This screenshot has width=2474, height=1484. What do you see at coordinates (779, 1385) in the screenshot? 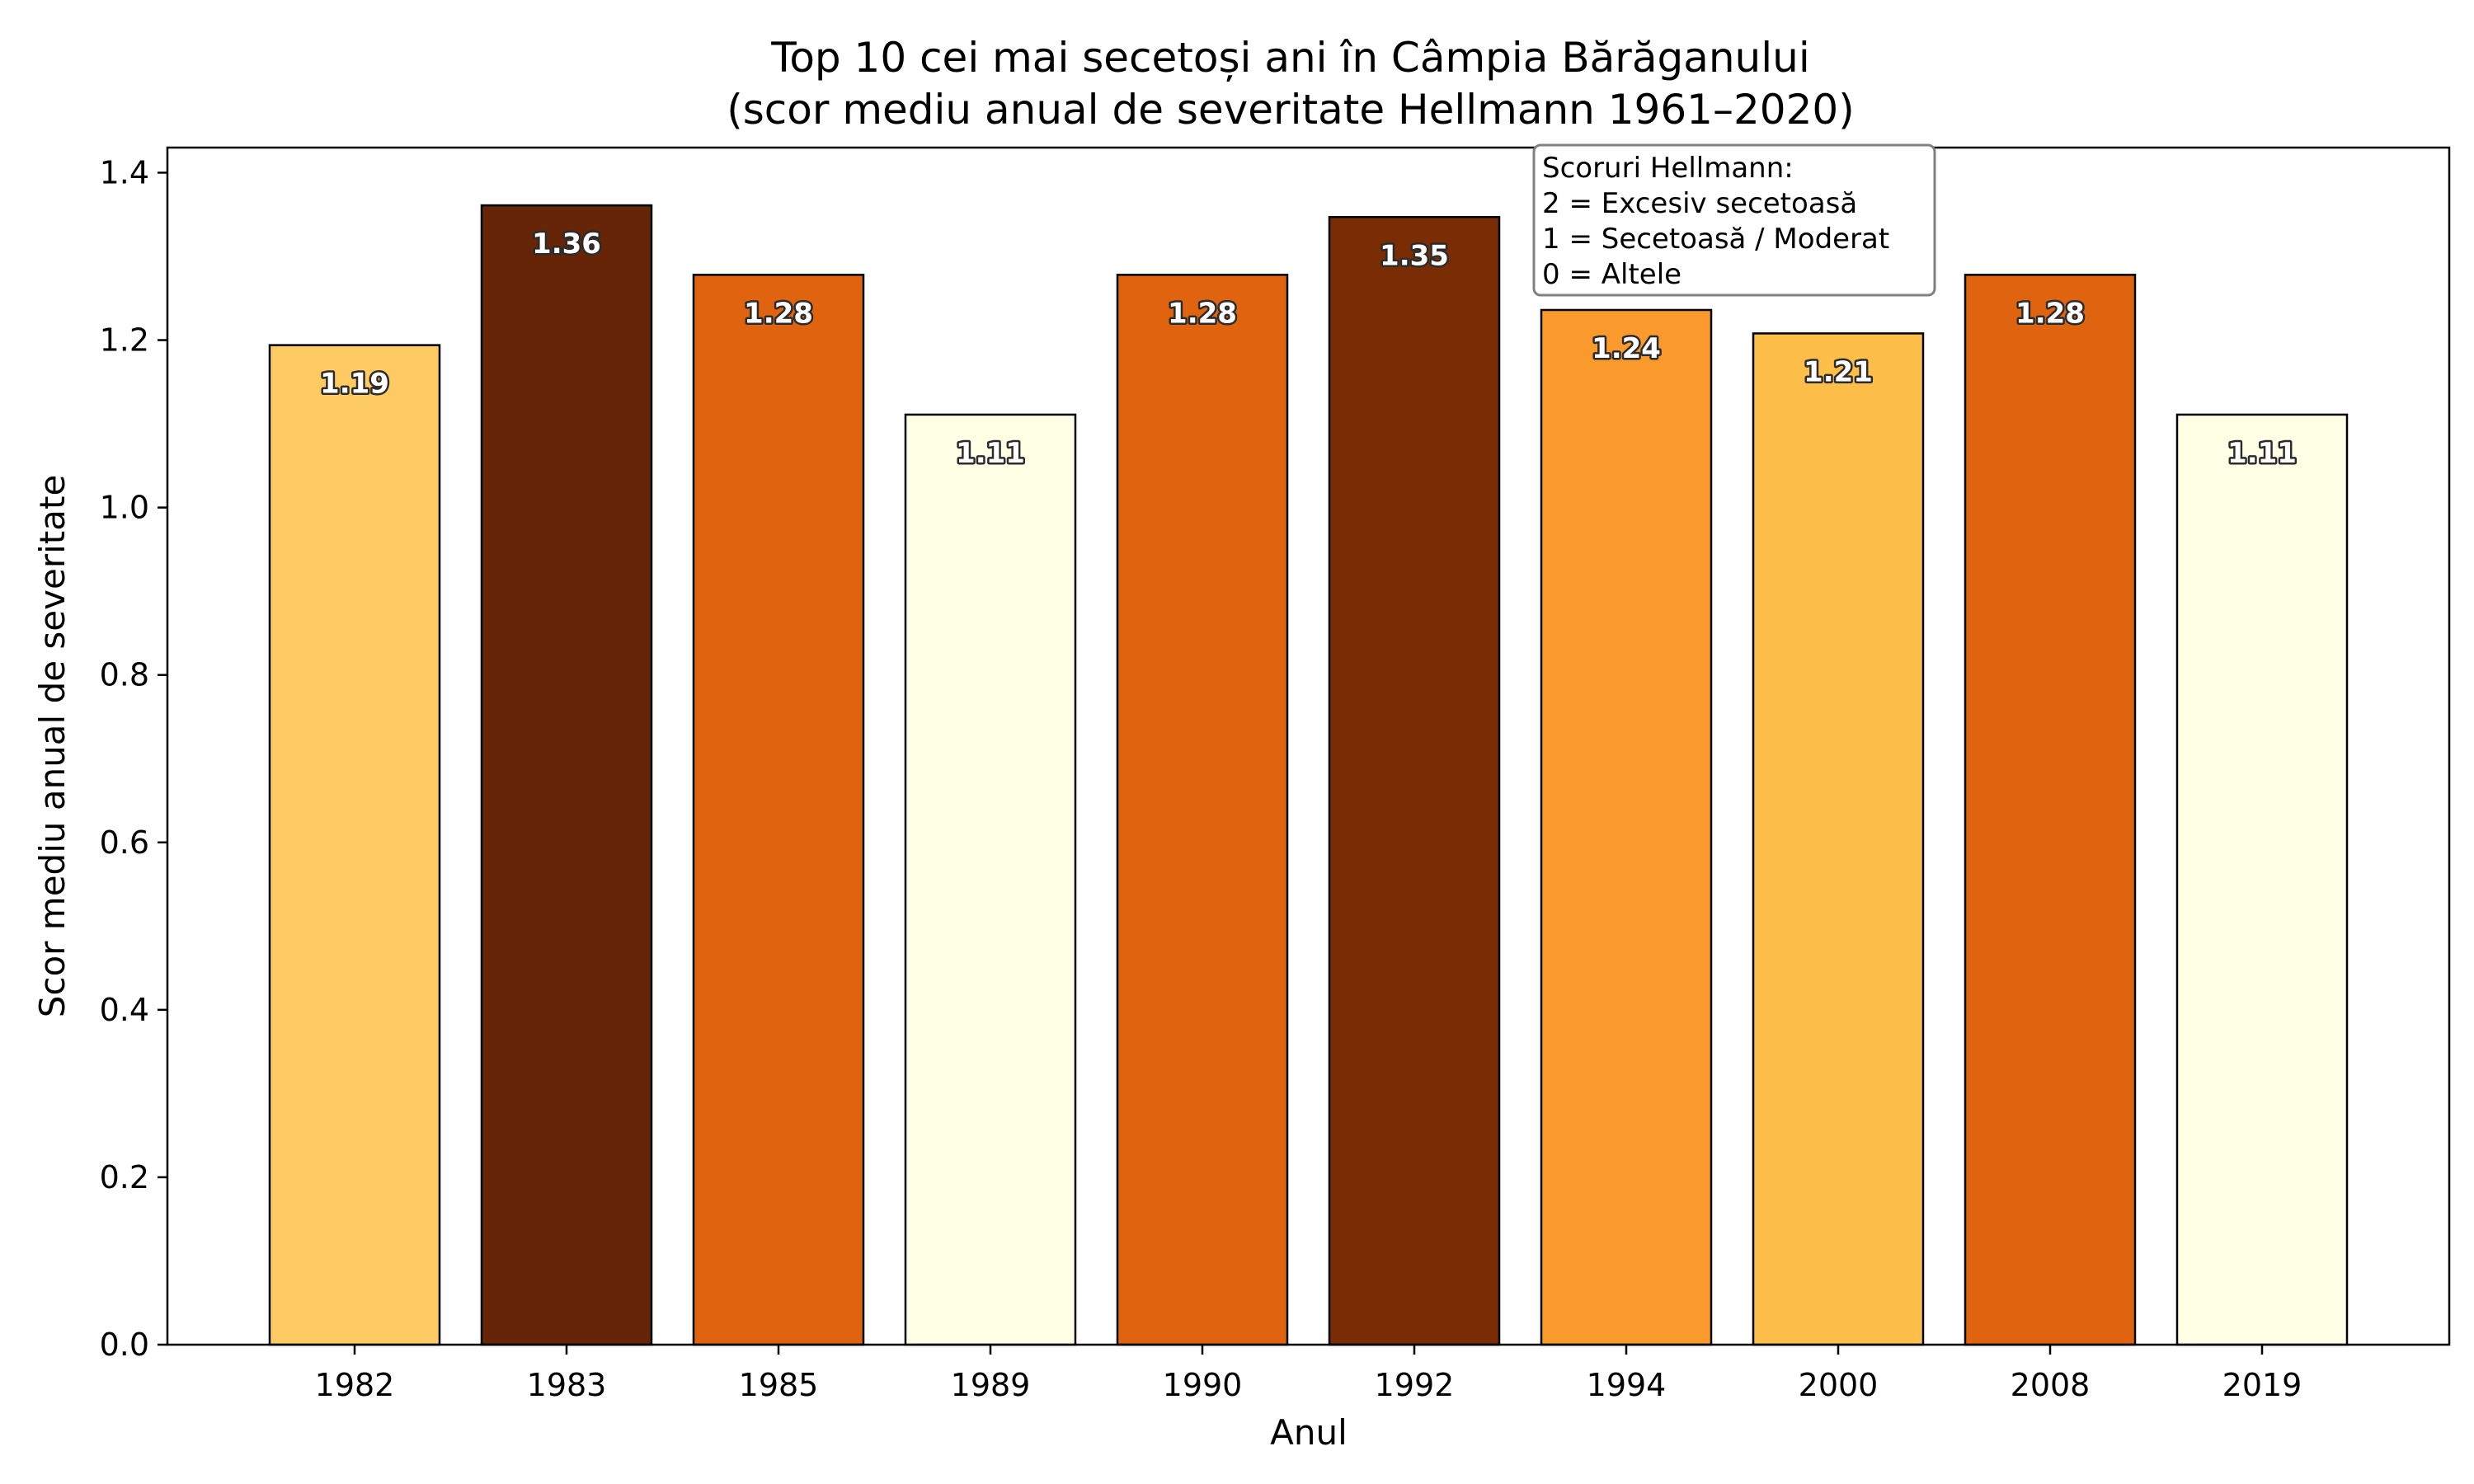
I see `x-tick-label: 1985` at bounding box center [779, 1385].